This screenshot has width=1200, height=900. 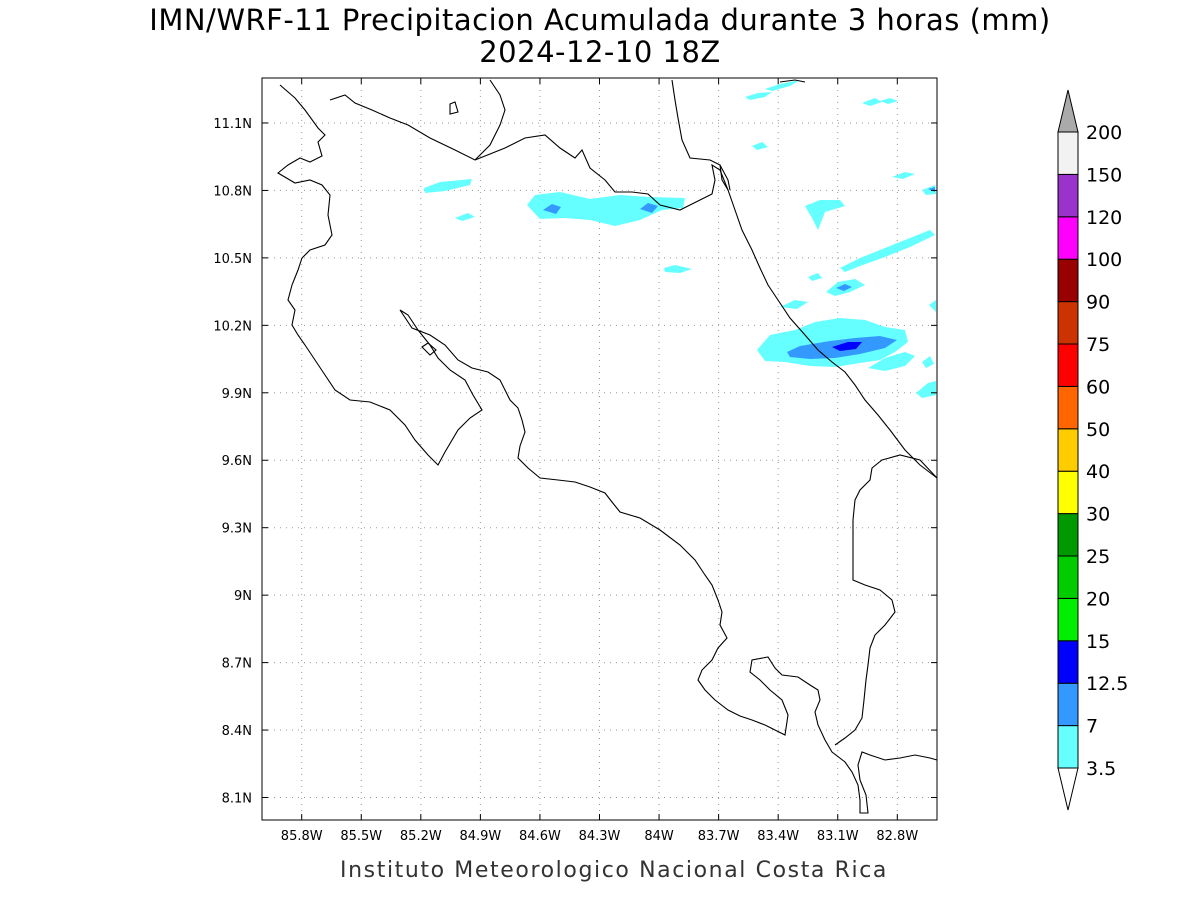 I want to click on lat-tick-label: 8.1N, so click(x=237, y=799).